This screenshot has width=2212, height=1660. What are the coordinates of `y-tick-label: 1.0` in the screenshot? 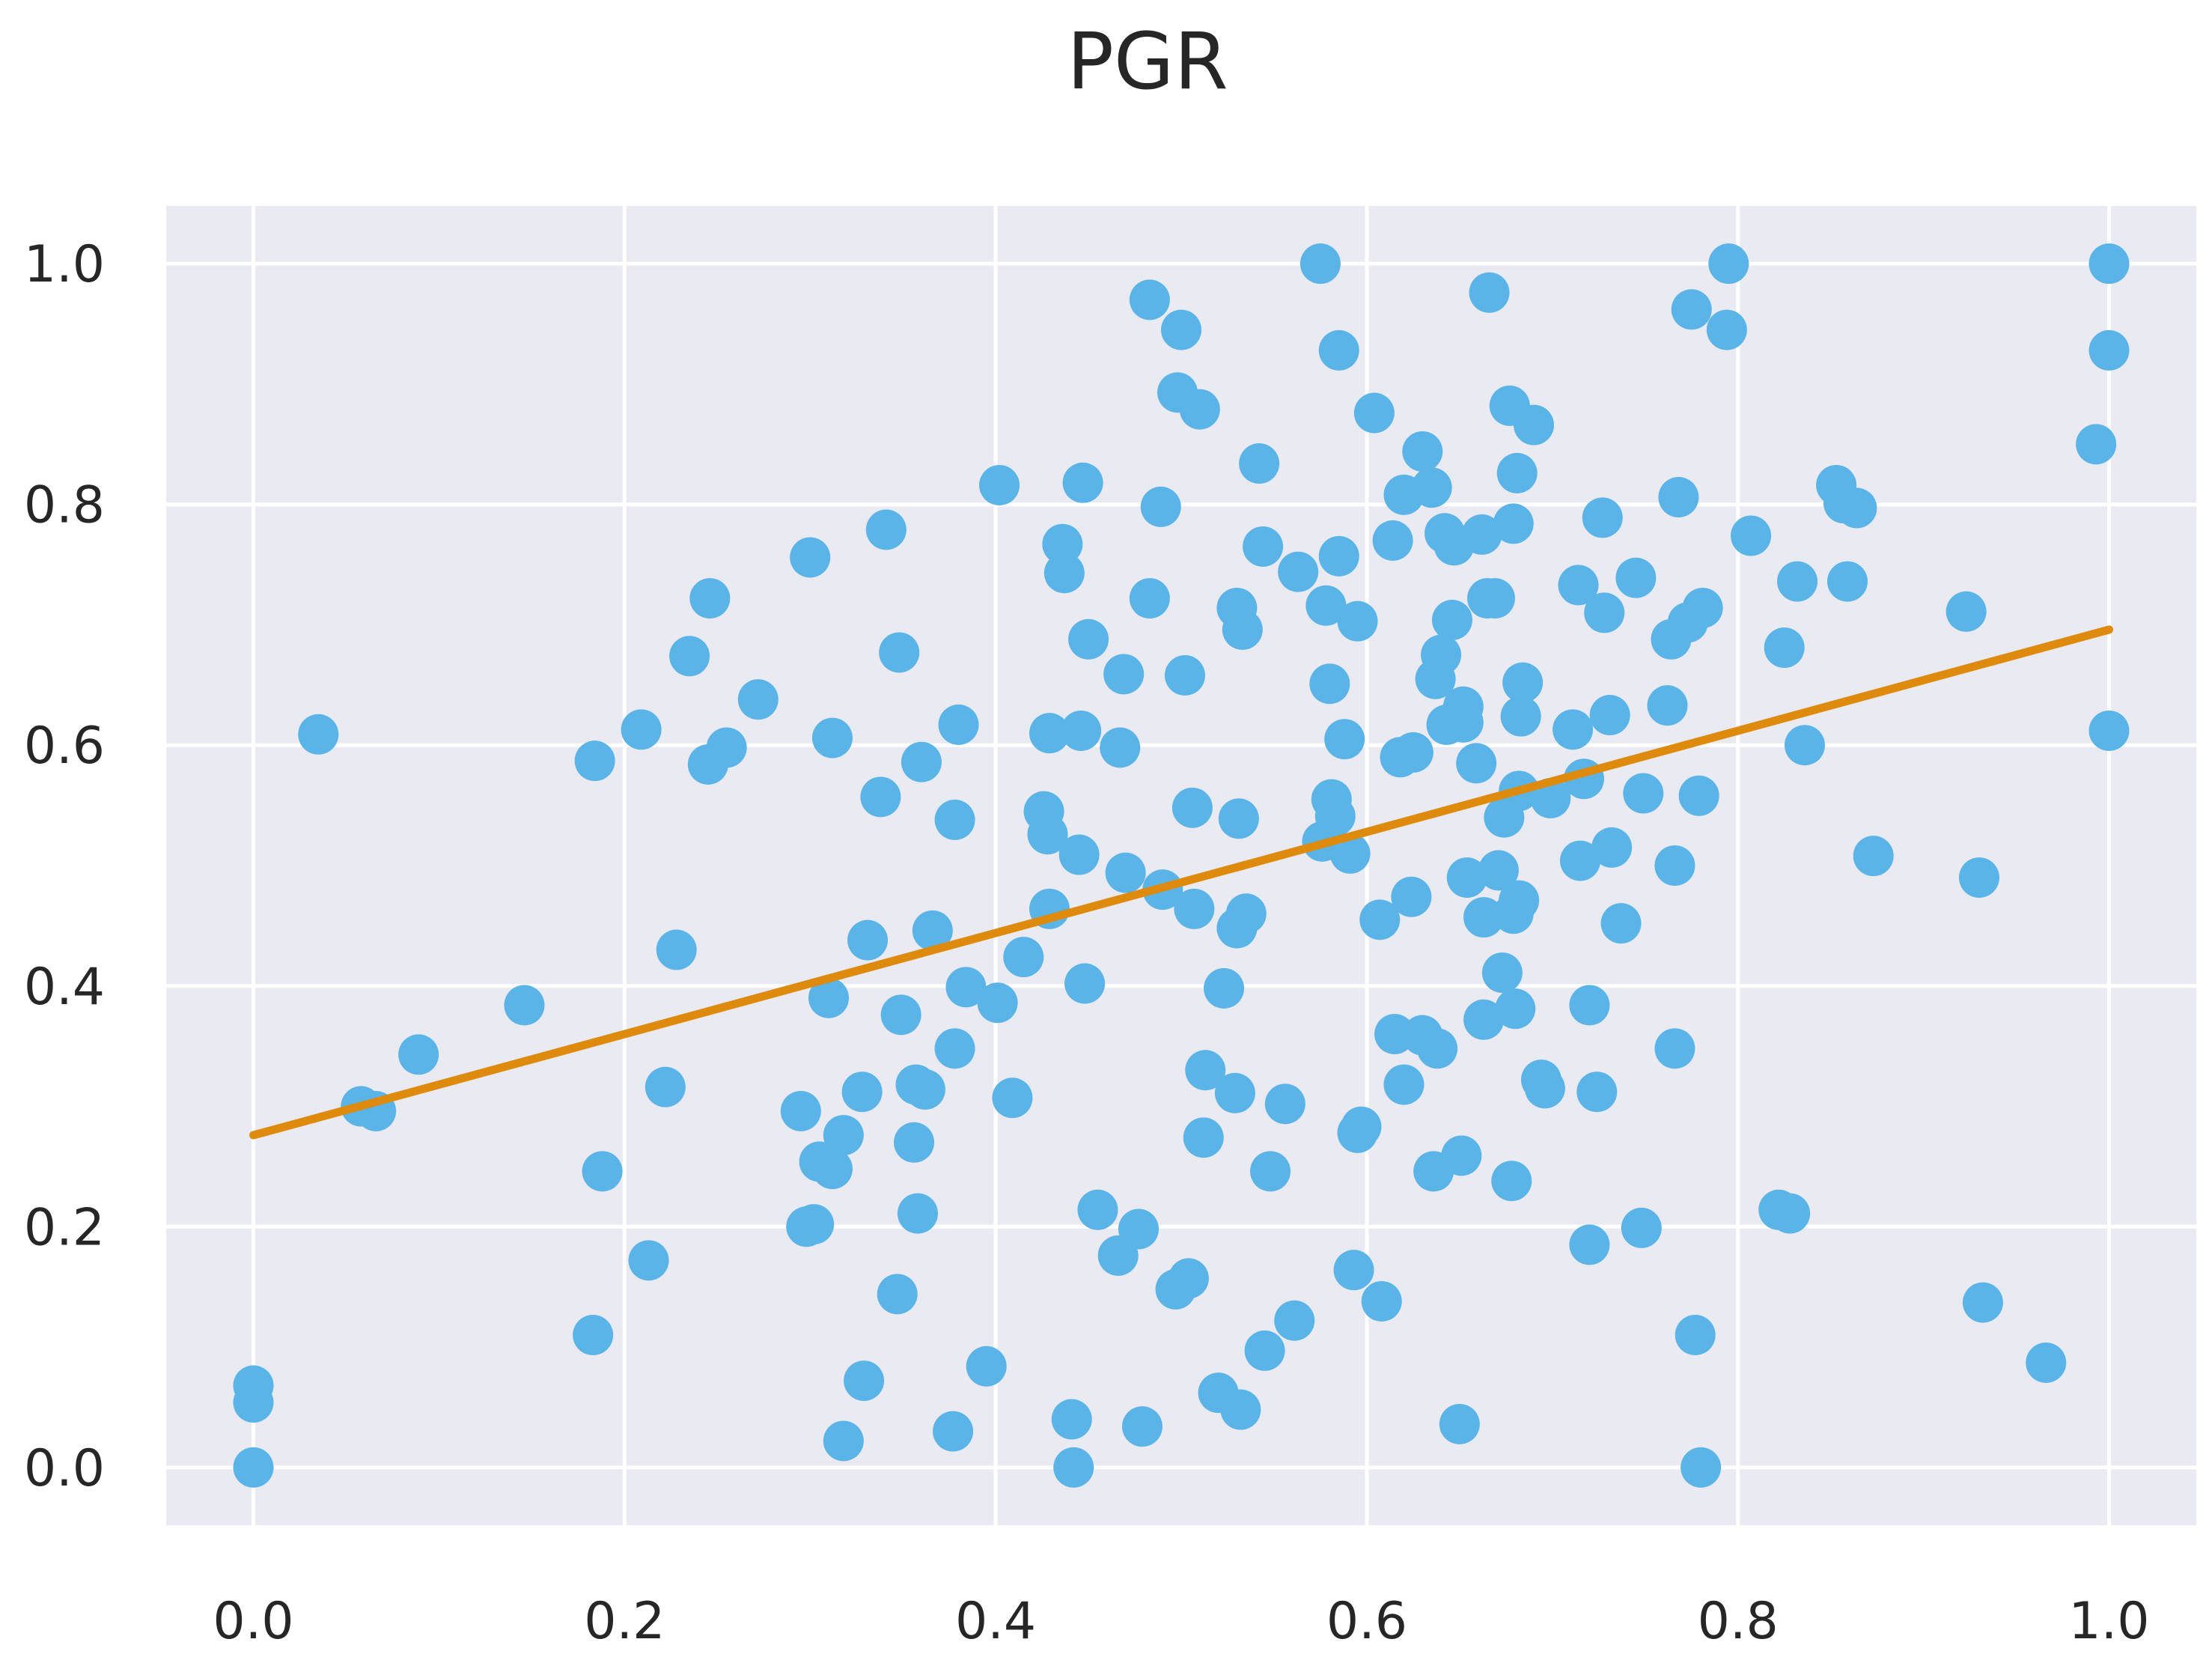 It's located at (65, 264).